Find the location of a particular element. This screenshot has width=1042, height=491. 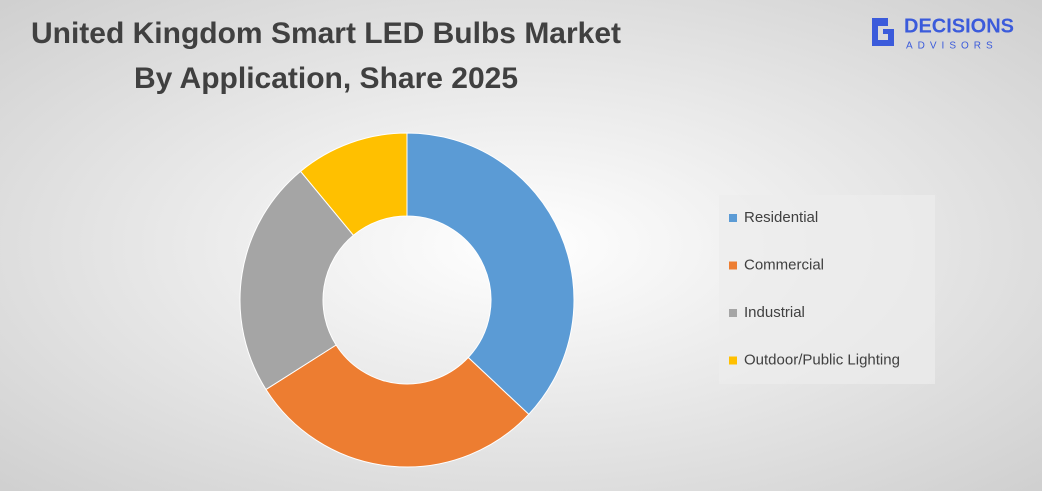

legend-box is located at coordinates (827, 289).